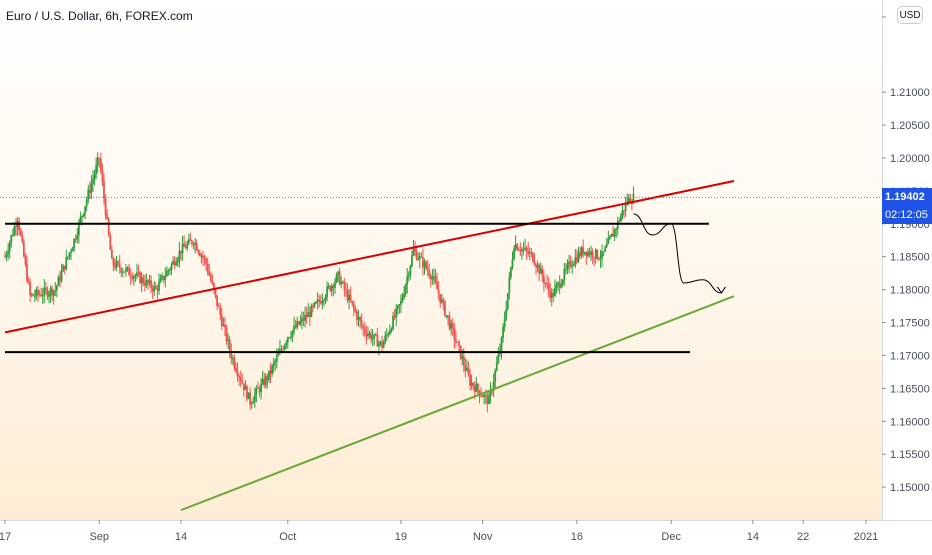 This screenshot has width=932, height=555. I want to click on time-axis-ticks: 17 Sep 14 Oct 19 Nov 16 Dec 14 22 2021, so click(439, 531).